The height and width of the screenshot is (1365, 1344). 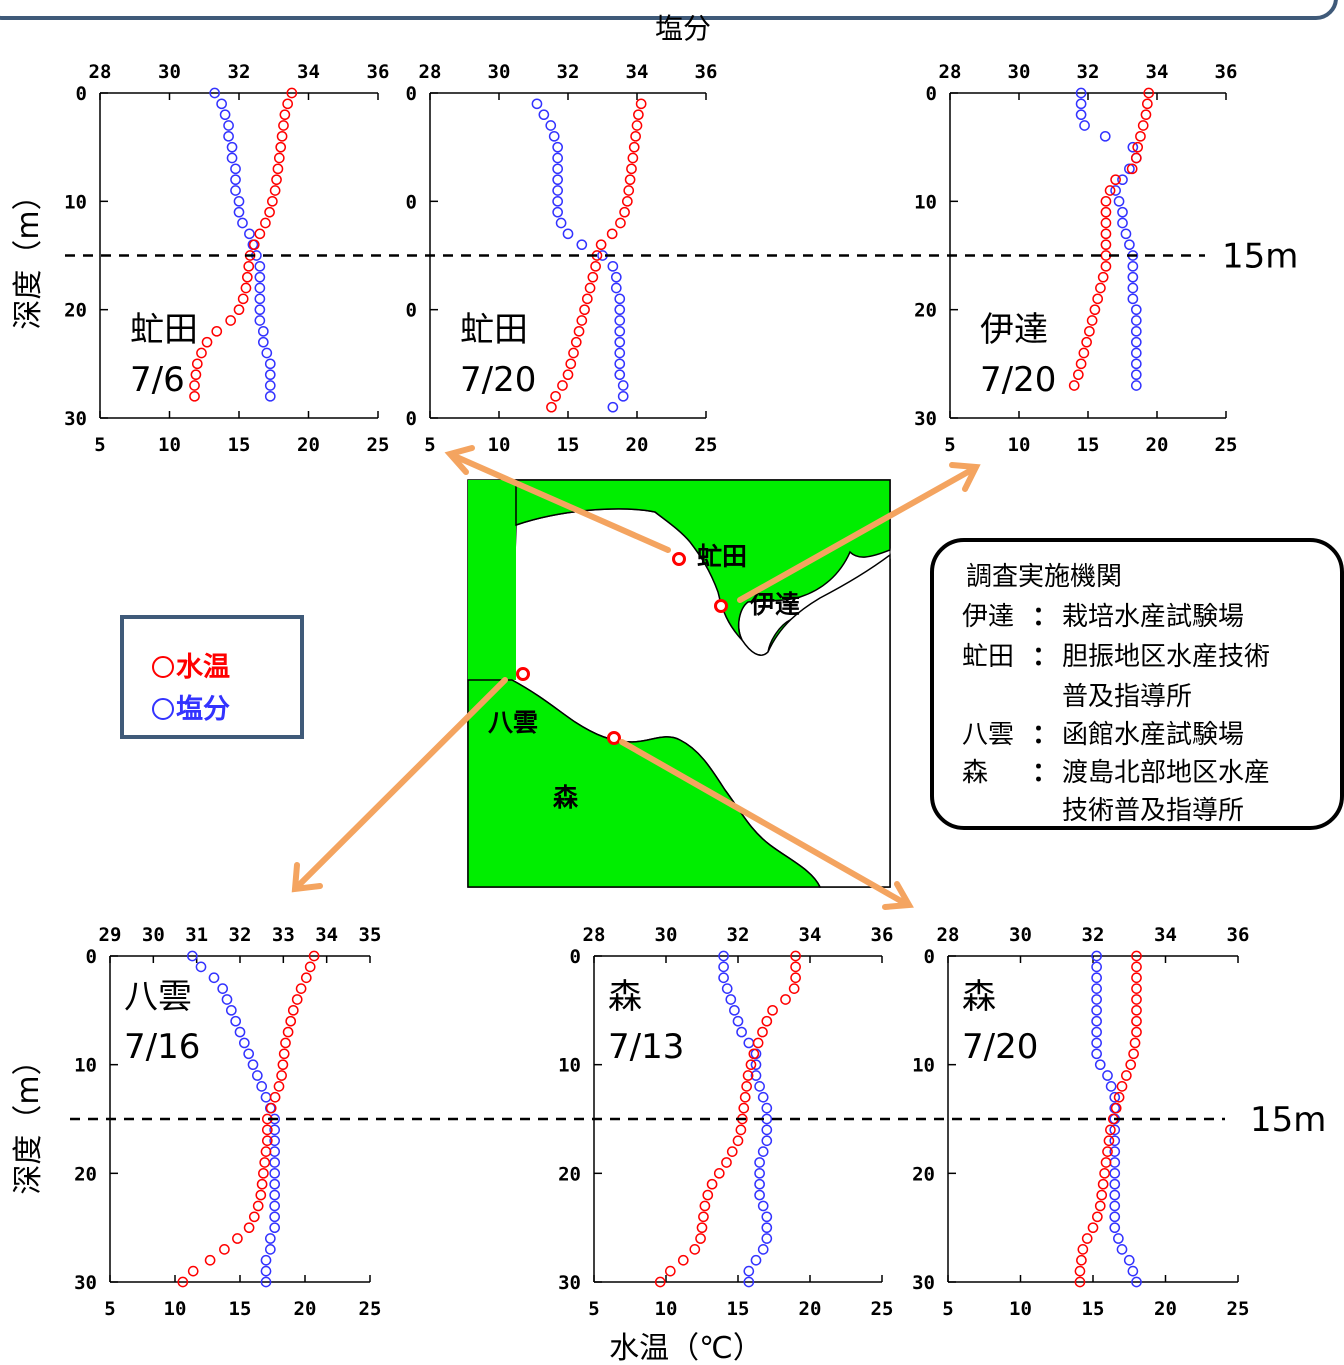 I want to click on depth-tick-label: 20, so click(x=923, y=1174).